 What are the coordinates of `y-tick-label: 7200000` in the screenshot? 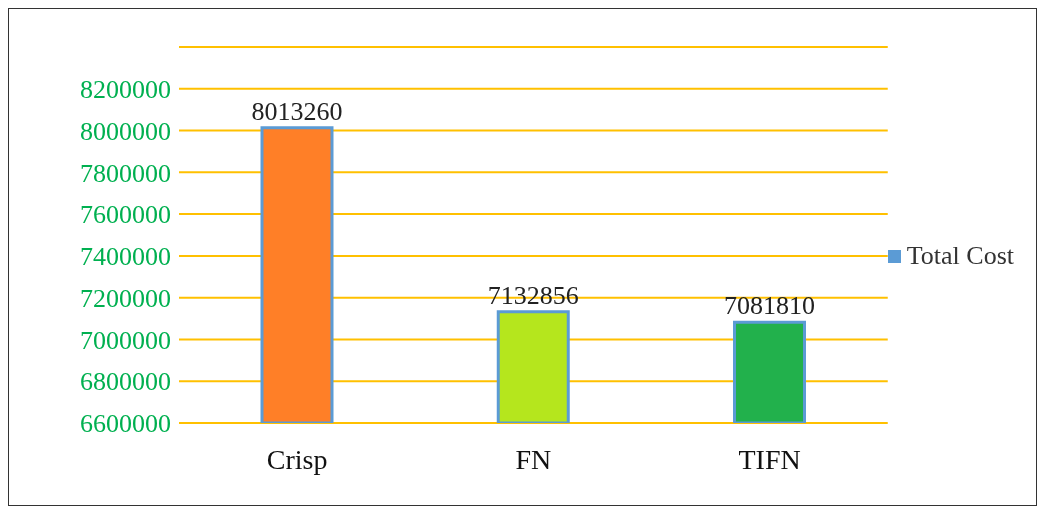 It's located at (125, 298).